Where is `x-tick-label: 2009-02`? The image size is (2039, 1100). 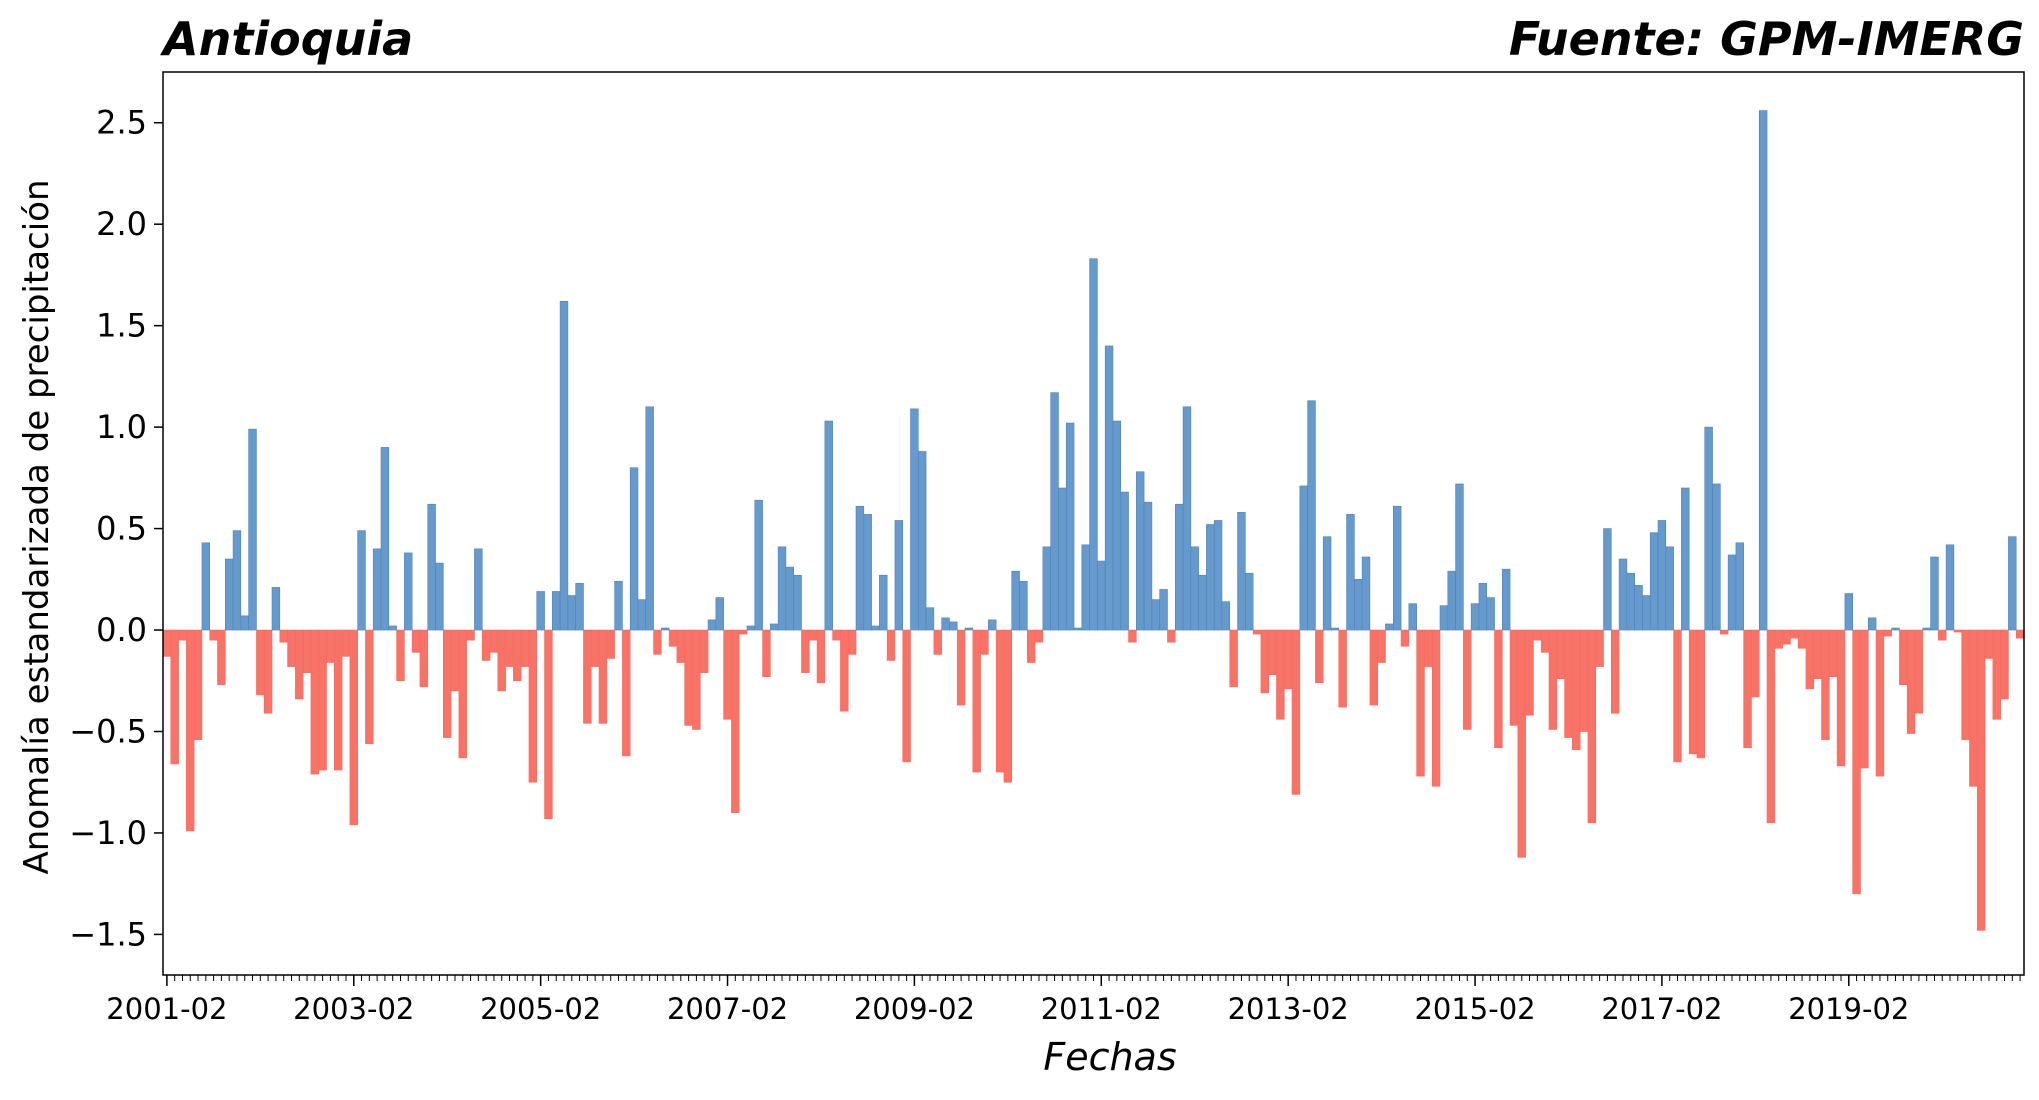 x-tick-label: 2009-02 is located at coordinates (914, 1009).